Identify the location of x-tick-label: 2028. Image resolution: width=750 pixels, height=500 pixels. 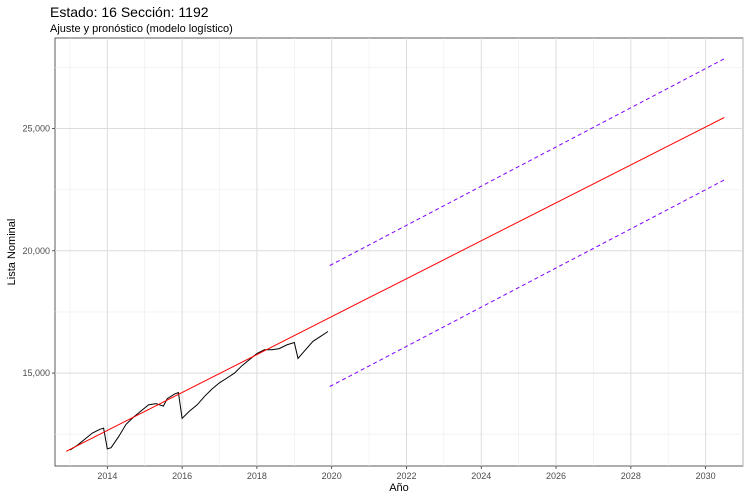
(631, 476).